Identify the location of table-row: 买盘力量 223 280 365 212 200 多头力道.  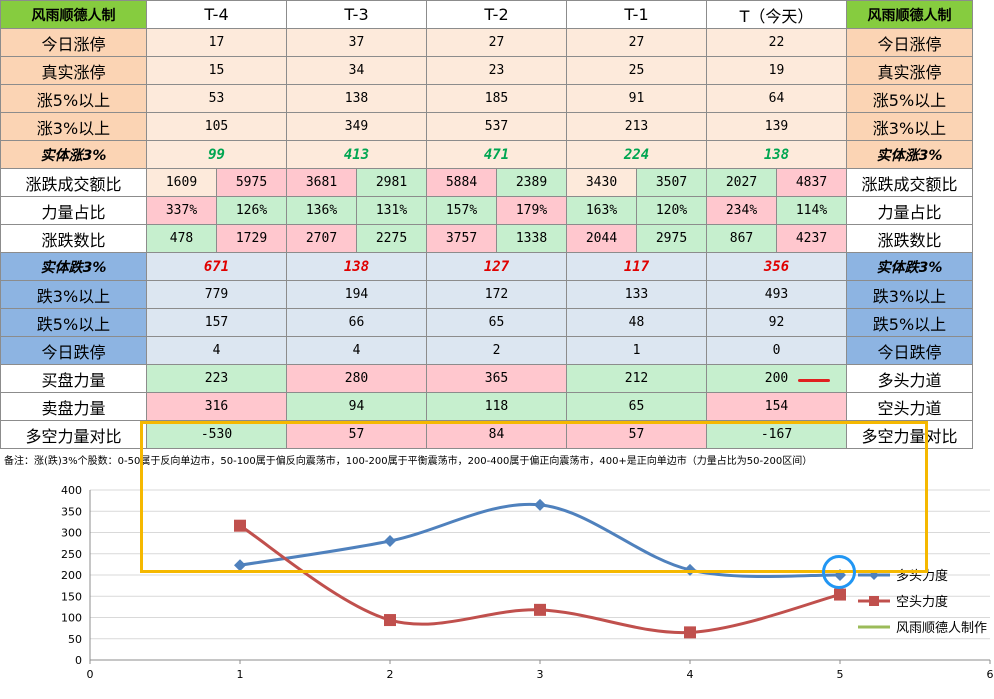
(486, 378).